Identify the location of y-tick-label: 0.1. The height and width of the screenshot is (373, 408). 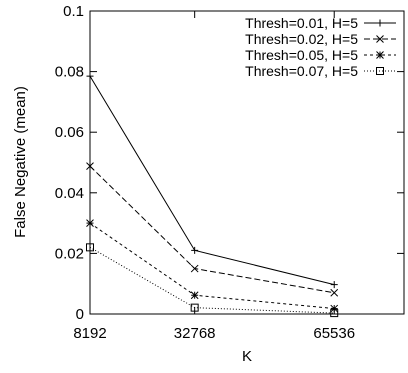
(73, 11).